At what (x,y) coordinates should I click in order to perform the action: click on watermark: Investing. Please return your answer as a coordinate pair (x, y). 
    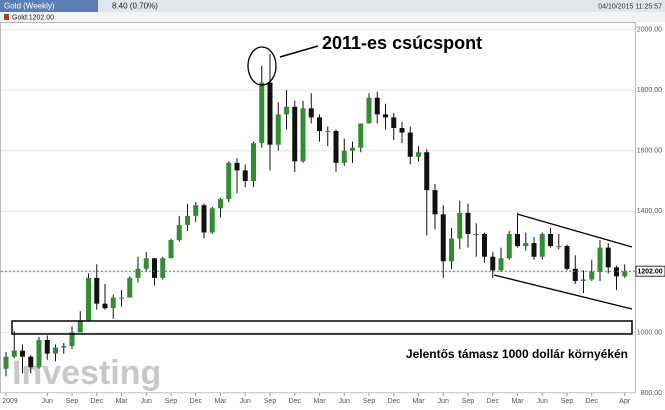
    Looking at the image, I should click on (86, 373).